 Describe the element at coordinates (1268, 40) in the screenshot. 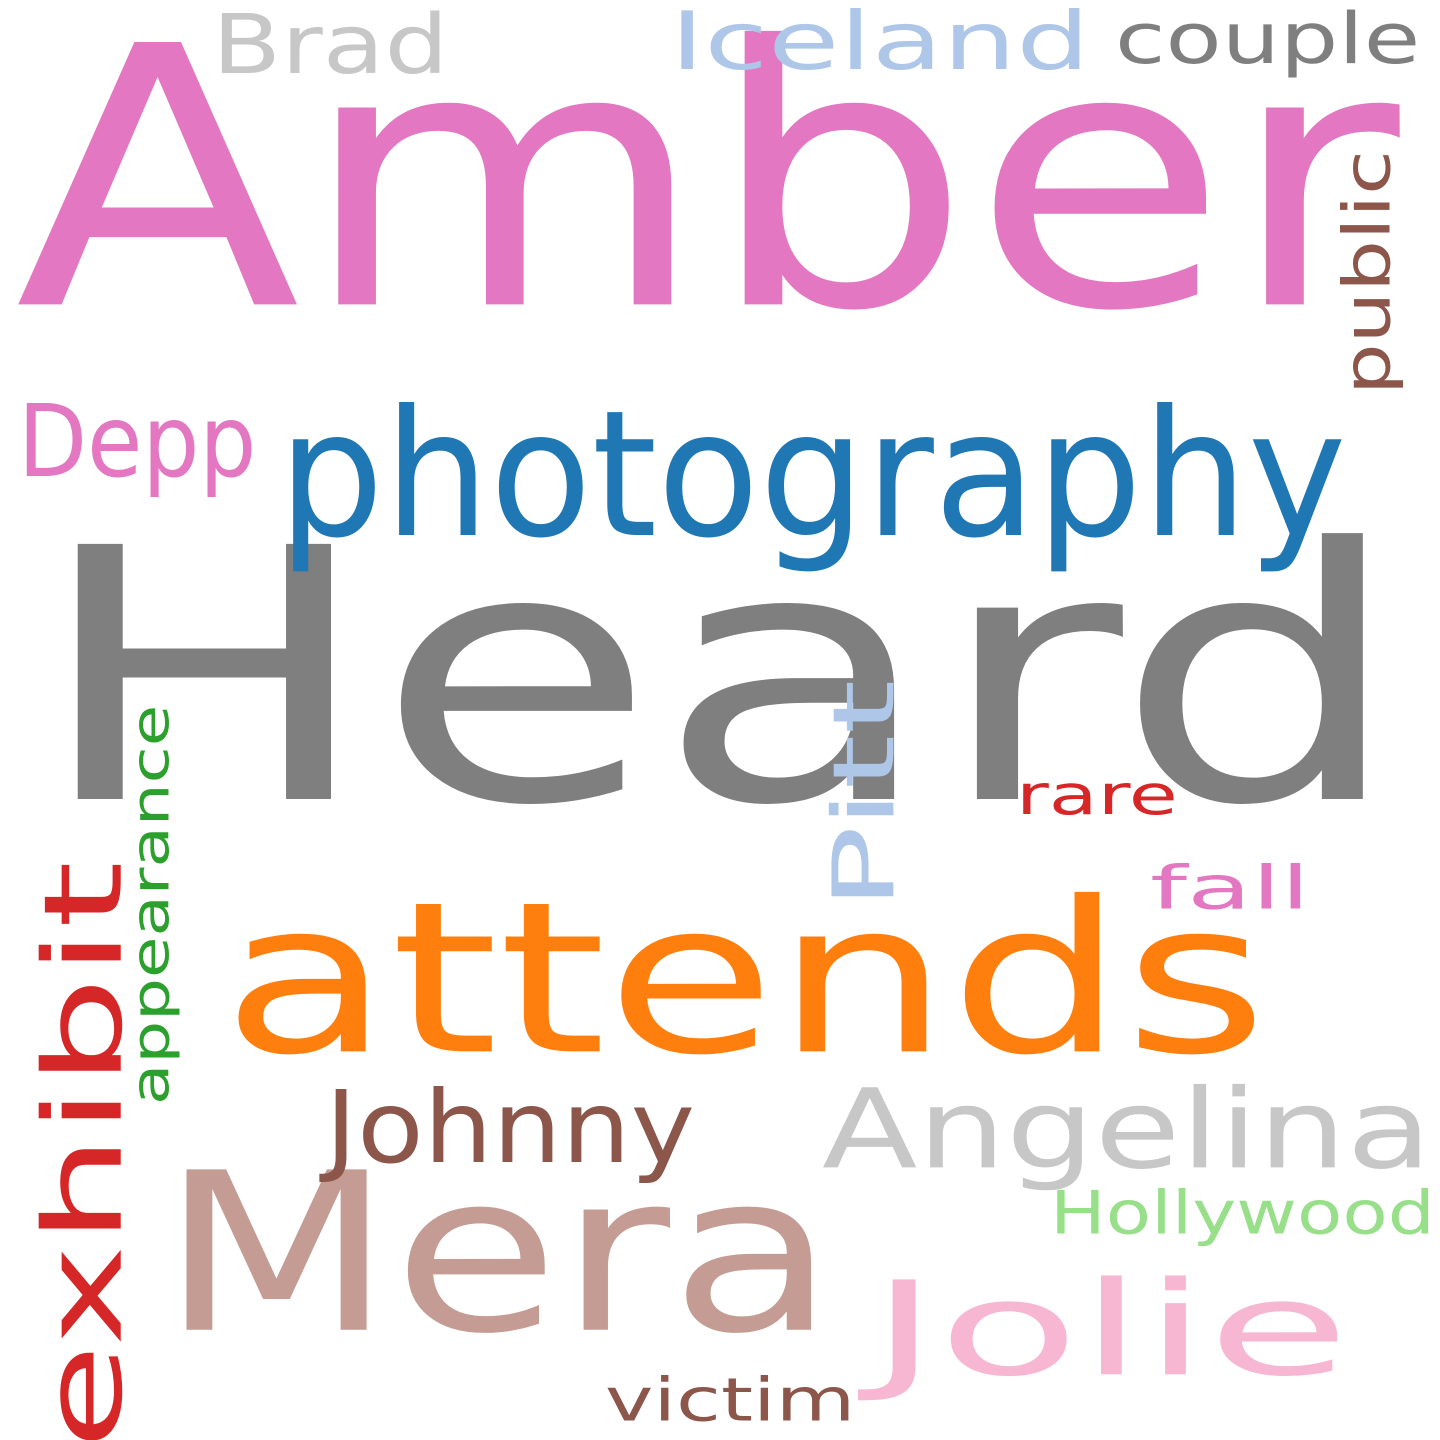

I see `word-couple: couple` at that location.